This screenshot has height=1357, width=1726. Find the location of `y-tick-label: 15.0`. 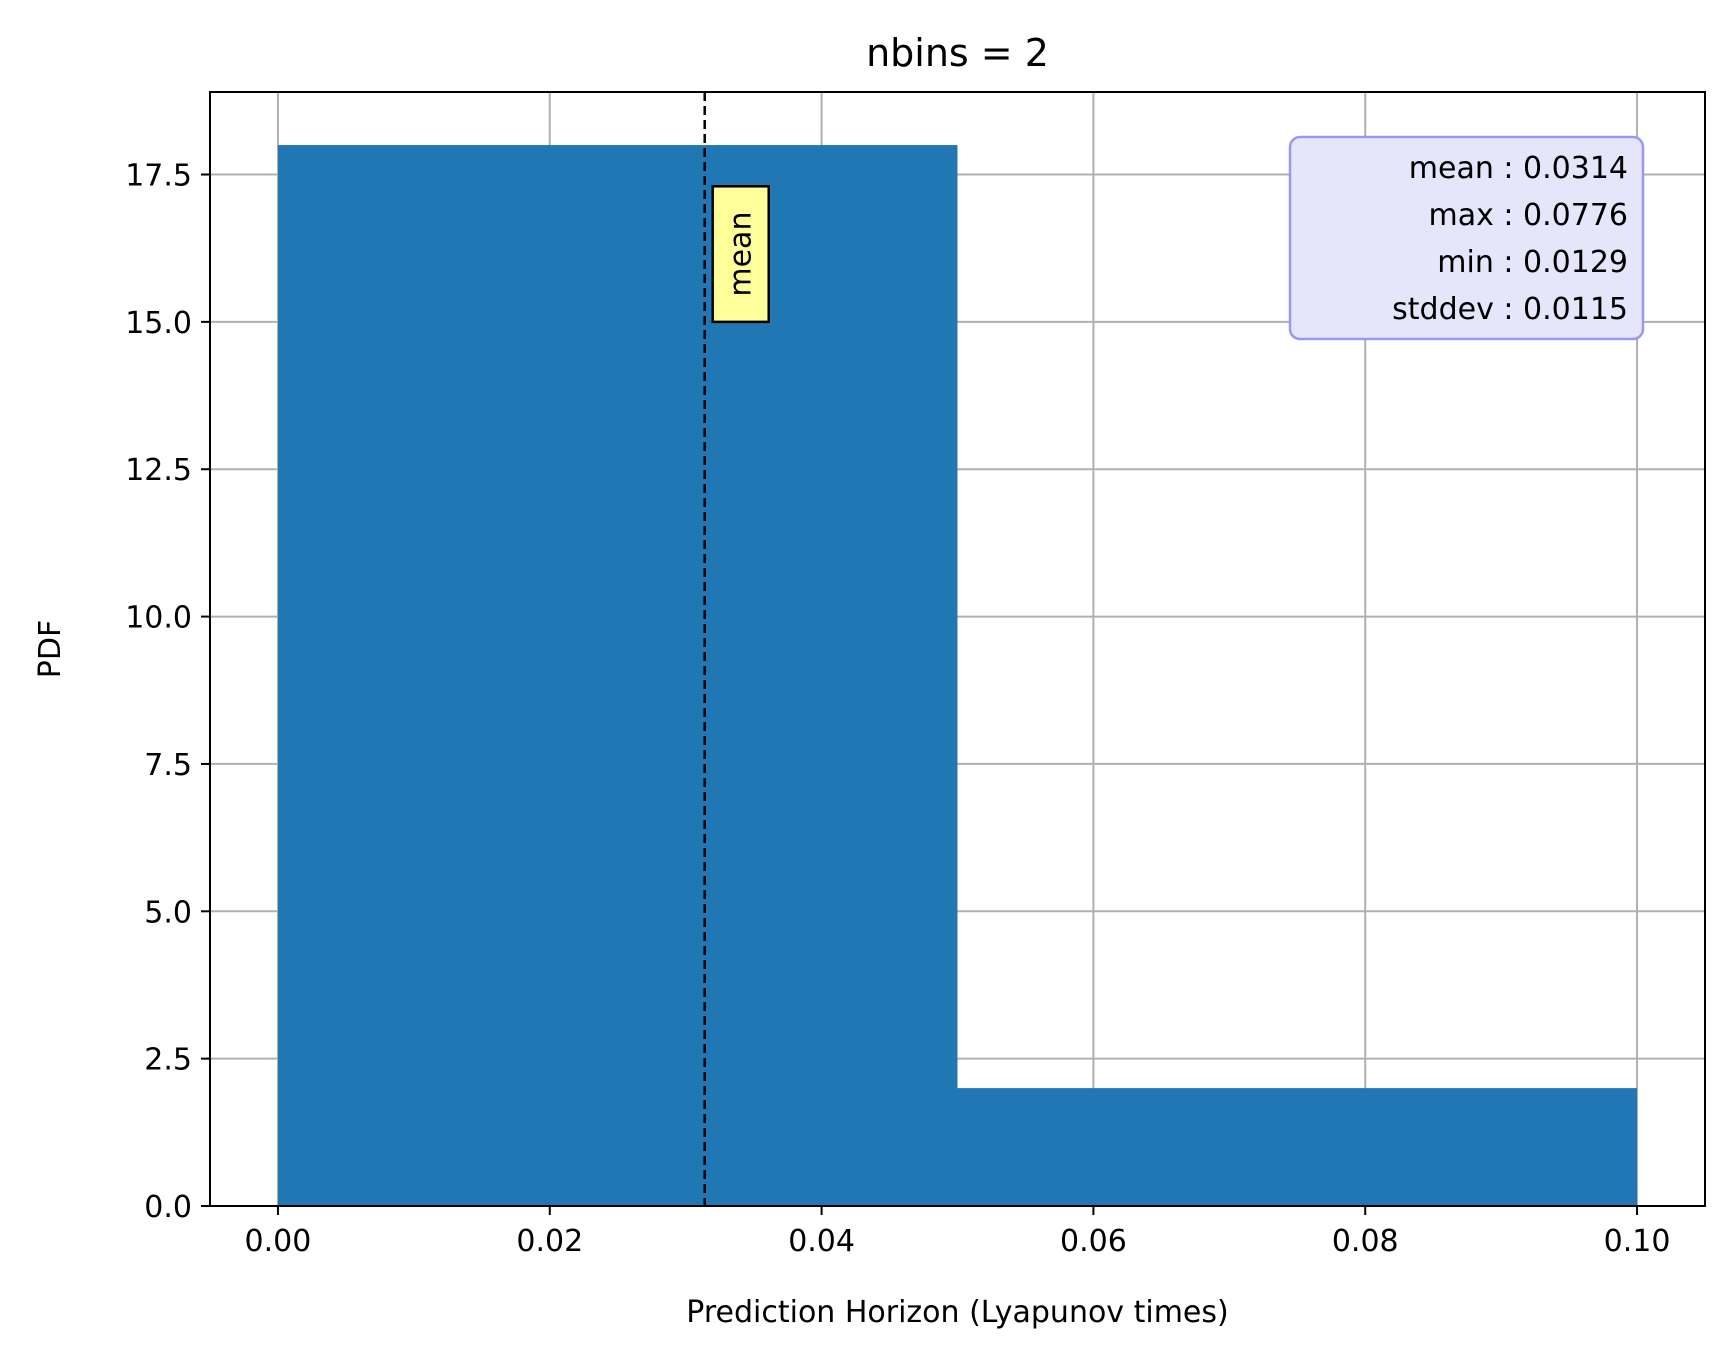

y-tick-label: 15.0 is located at coordinates (158, 323).